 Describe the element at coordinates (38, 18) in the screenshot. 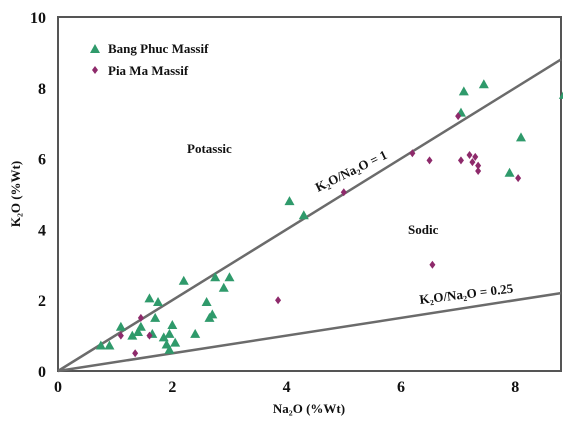

I see `y-tick-label: 10` at that location.